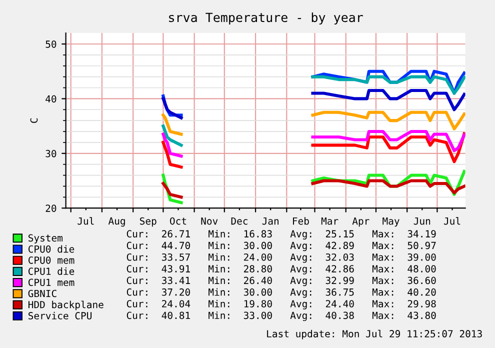 Image resolution: width=495 pixels, height=348 pixels. I want to click on x-tick-label: Nov, so click(209, 221).